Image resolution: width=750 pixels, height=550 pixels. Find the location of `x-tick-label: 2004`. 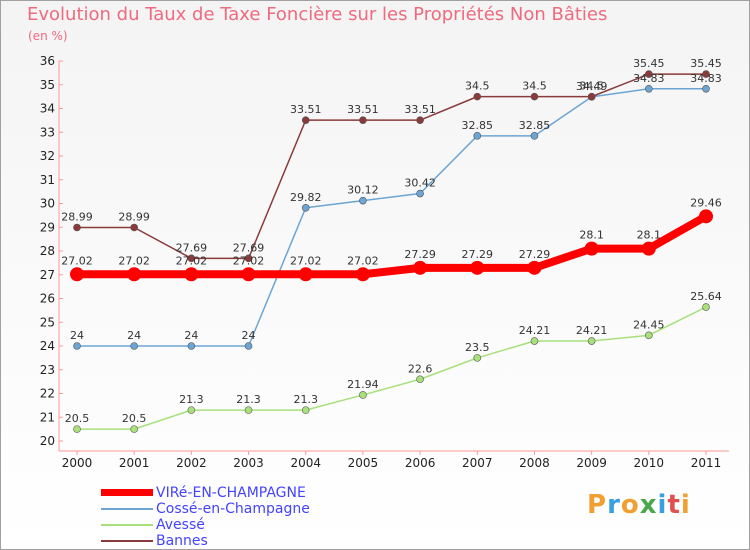

x-tick-label: 2004 is located at coordinates (305, 463).